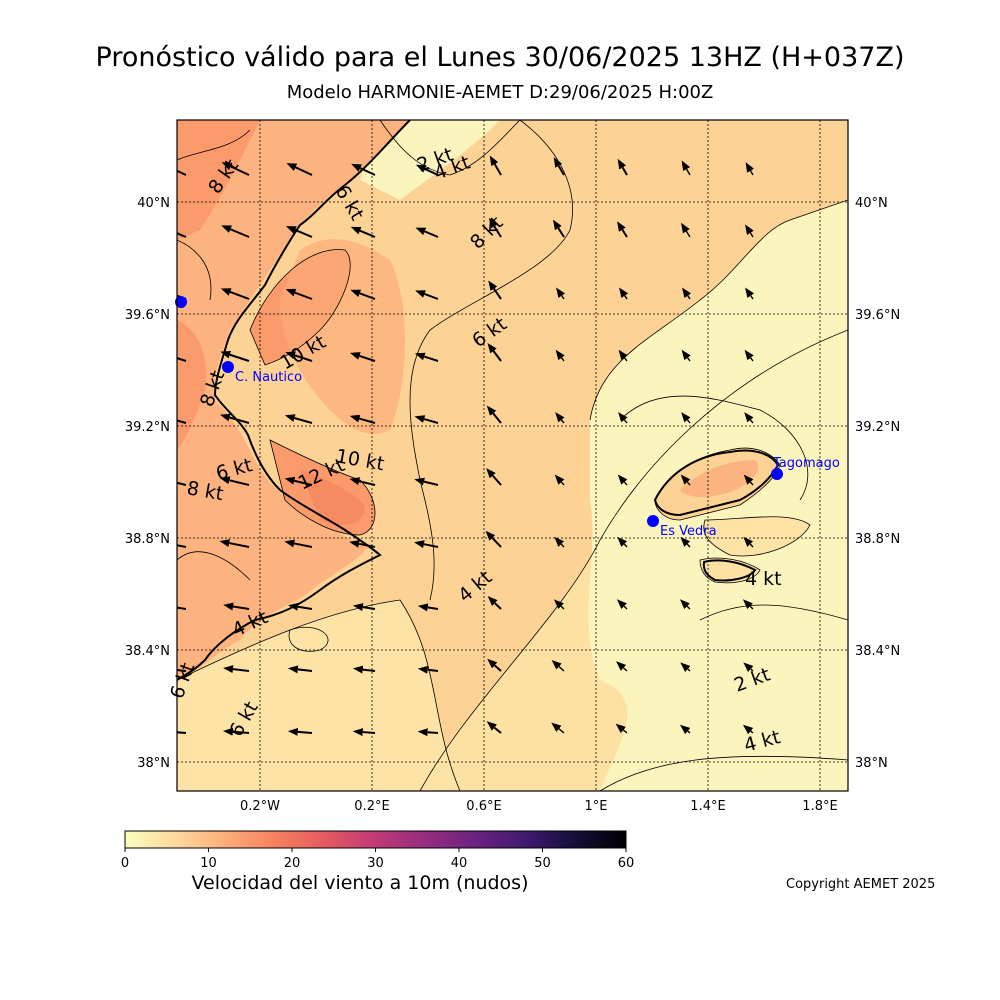  What do you see at coordinates (877, 651) in the screenshot?
I see `lat-label: 38.4°N` at bounding box center [877, 651].